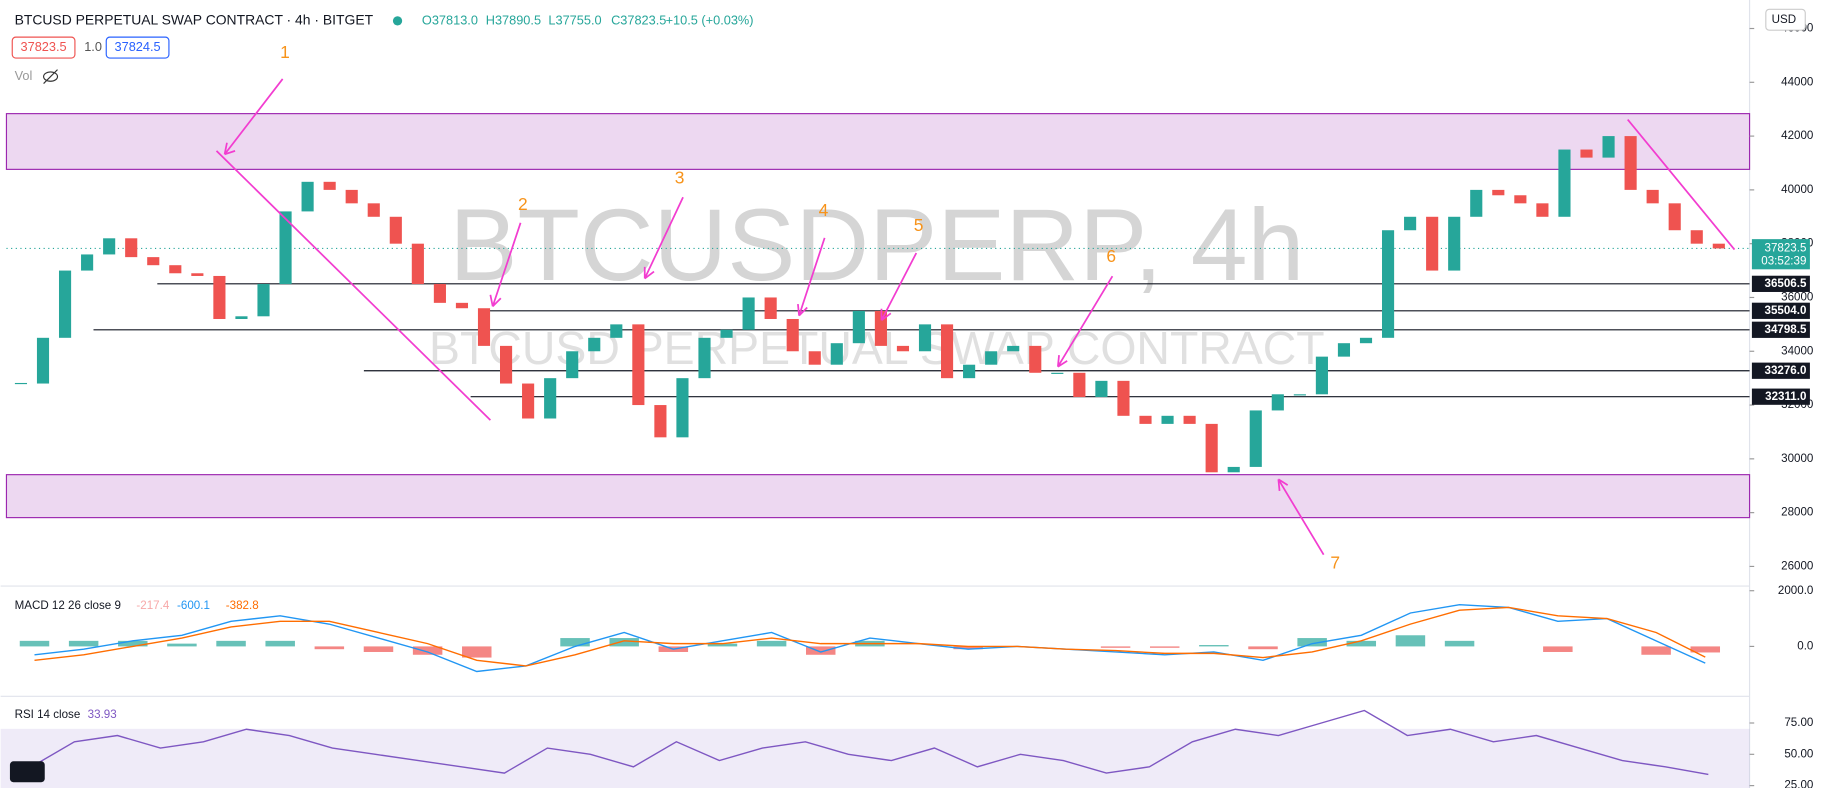 This screenshot has width=1821, height=788. Describe the element at coordinates (242, 605) in the screenshot. I see `signal-value: -382.8` at that location.